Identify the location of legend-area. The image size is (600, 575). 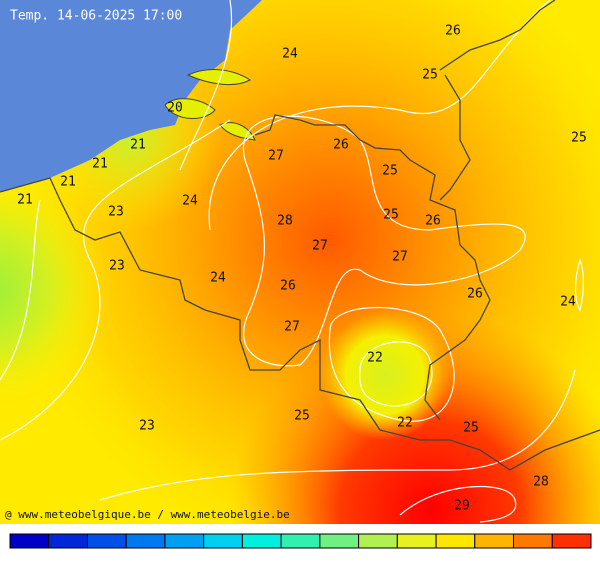
(300, 549).